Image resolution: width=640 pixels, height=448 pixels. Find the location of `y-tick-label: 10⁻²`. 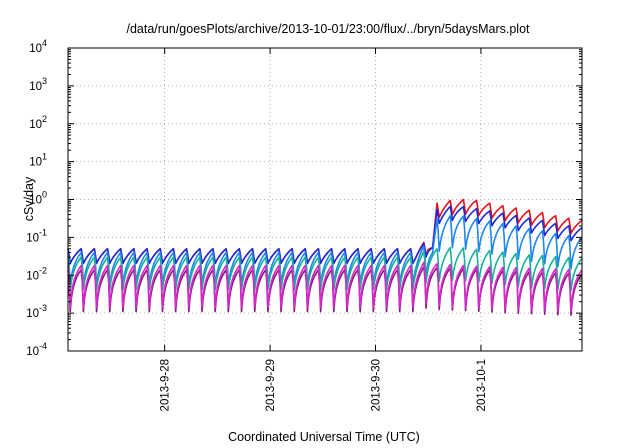

y-tick-label: 10⁻² is located at coordinates (36, 273).